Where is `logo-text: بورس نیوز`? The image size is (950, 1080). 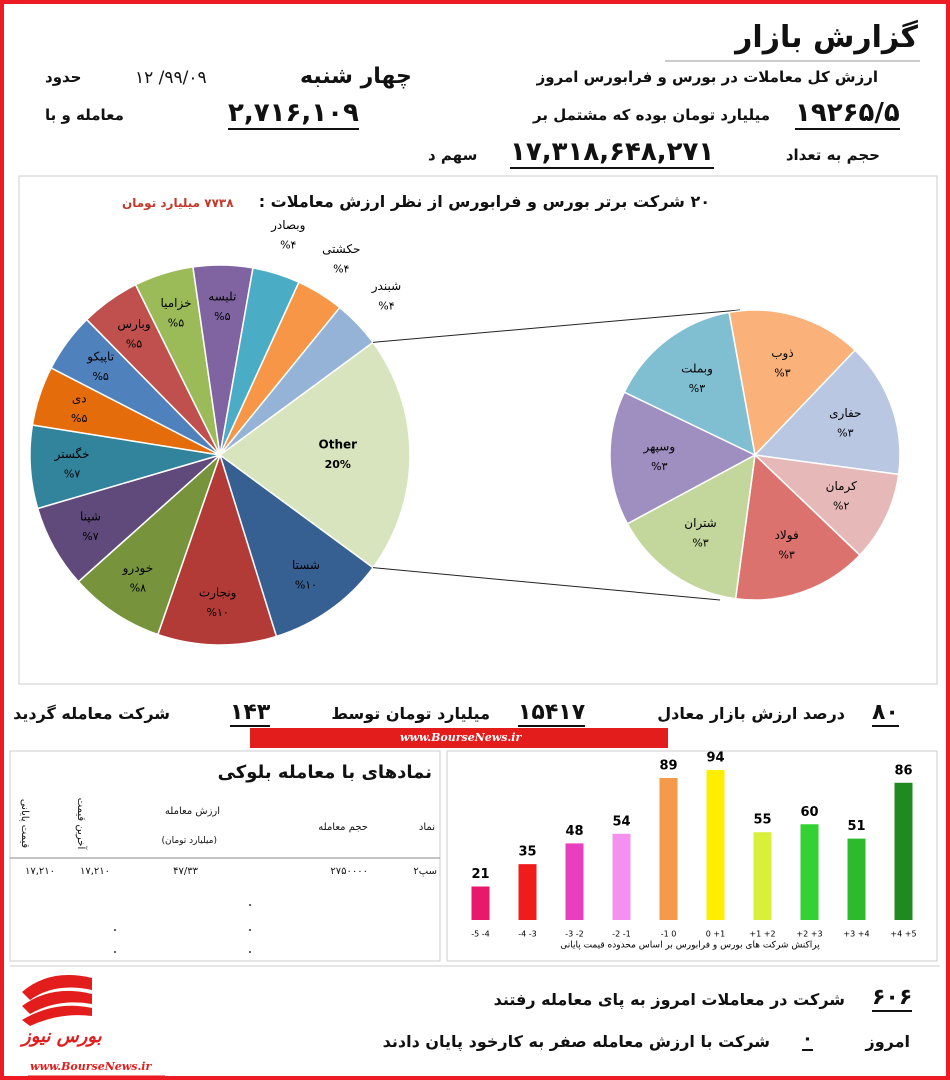
logo-text: بورس نیوز is located at coordinates (62, 1036).